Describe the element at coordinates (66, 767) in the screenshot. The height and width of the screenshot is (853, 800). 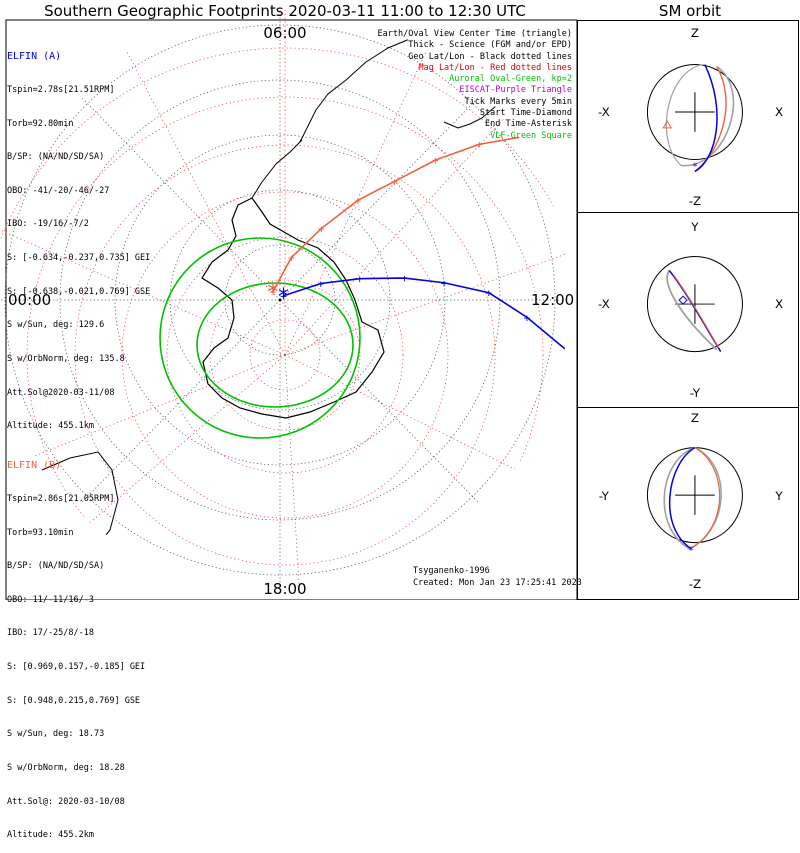
I see `sat-b-line: S w/OrbNorm, deg: 18.28` at that location.